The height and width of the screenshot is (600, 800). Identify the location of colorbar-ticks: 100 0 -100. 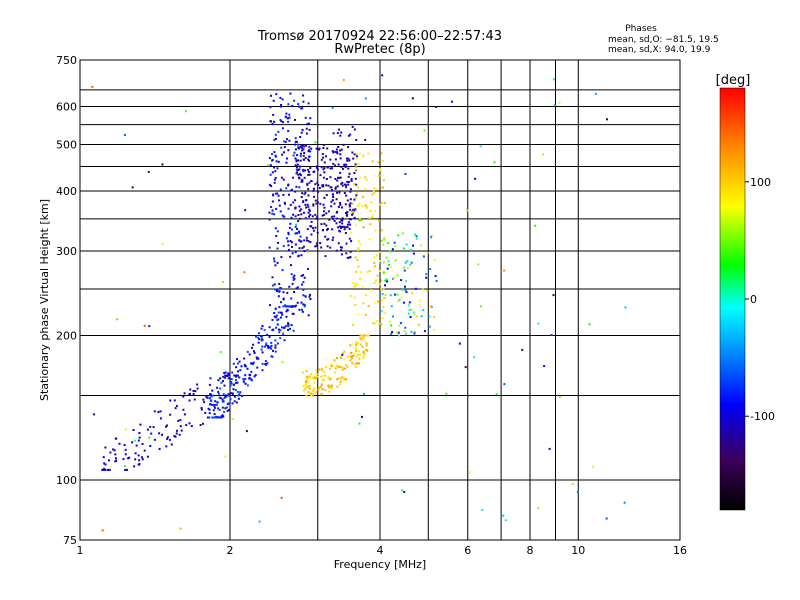
(760, 299).